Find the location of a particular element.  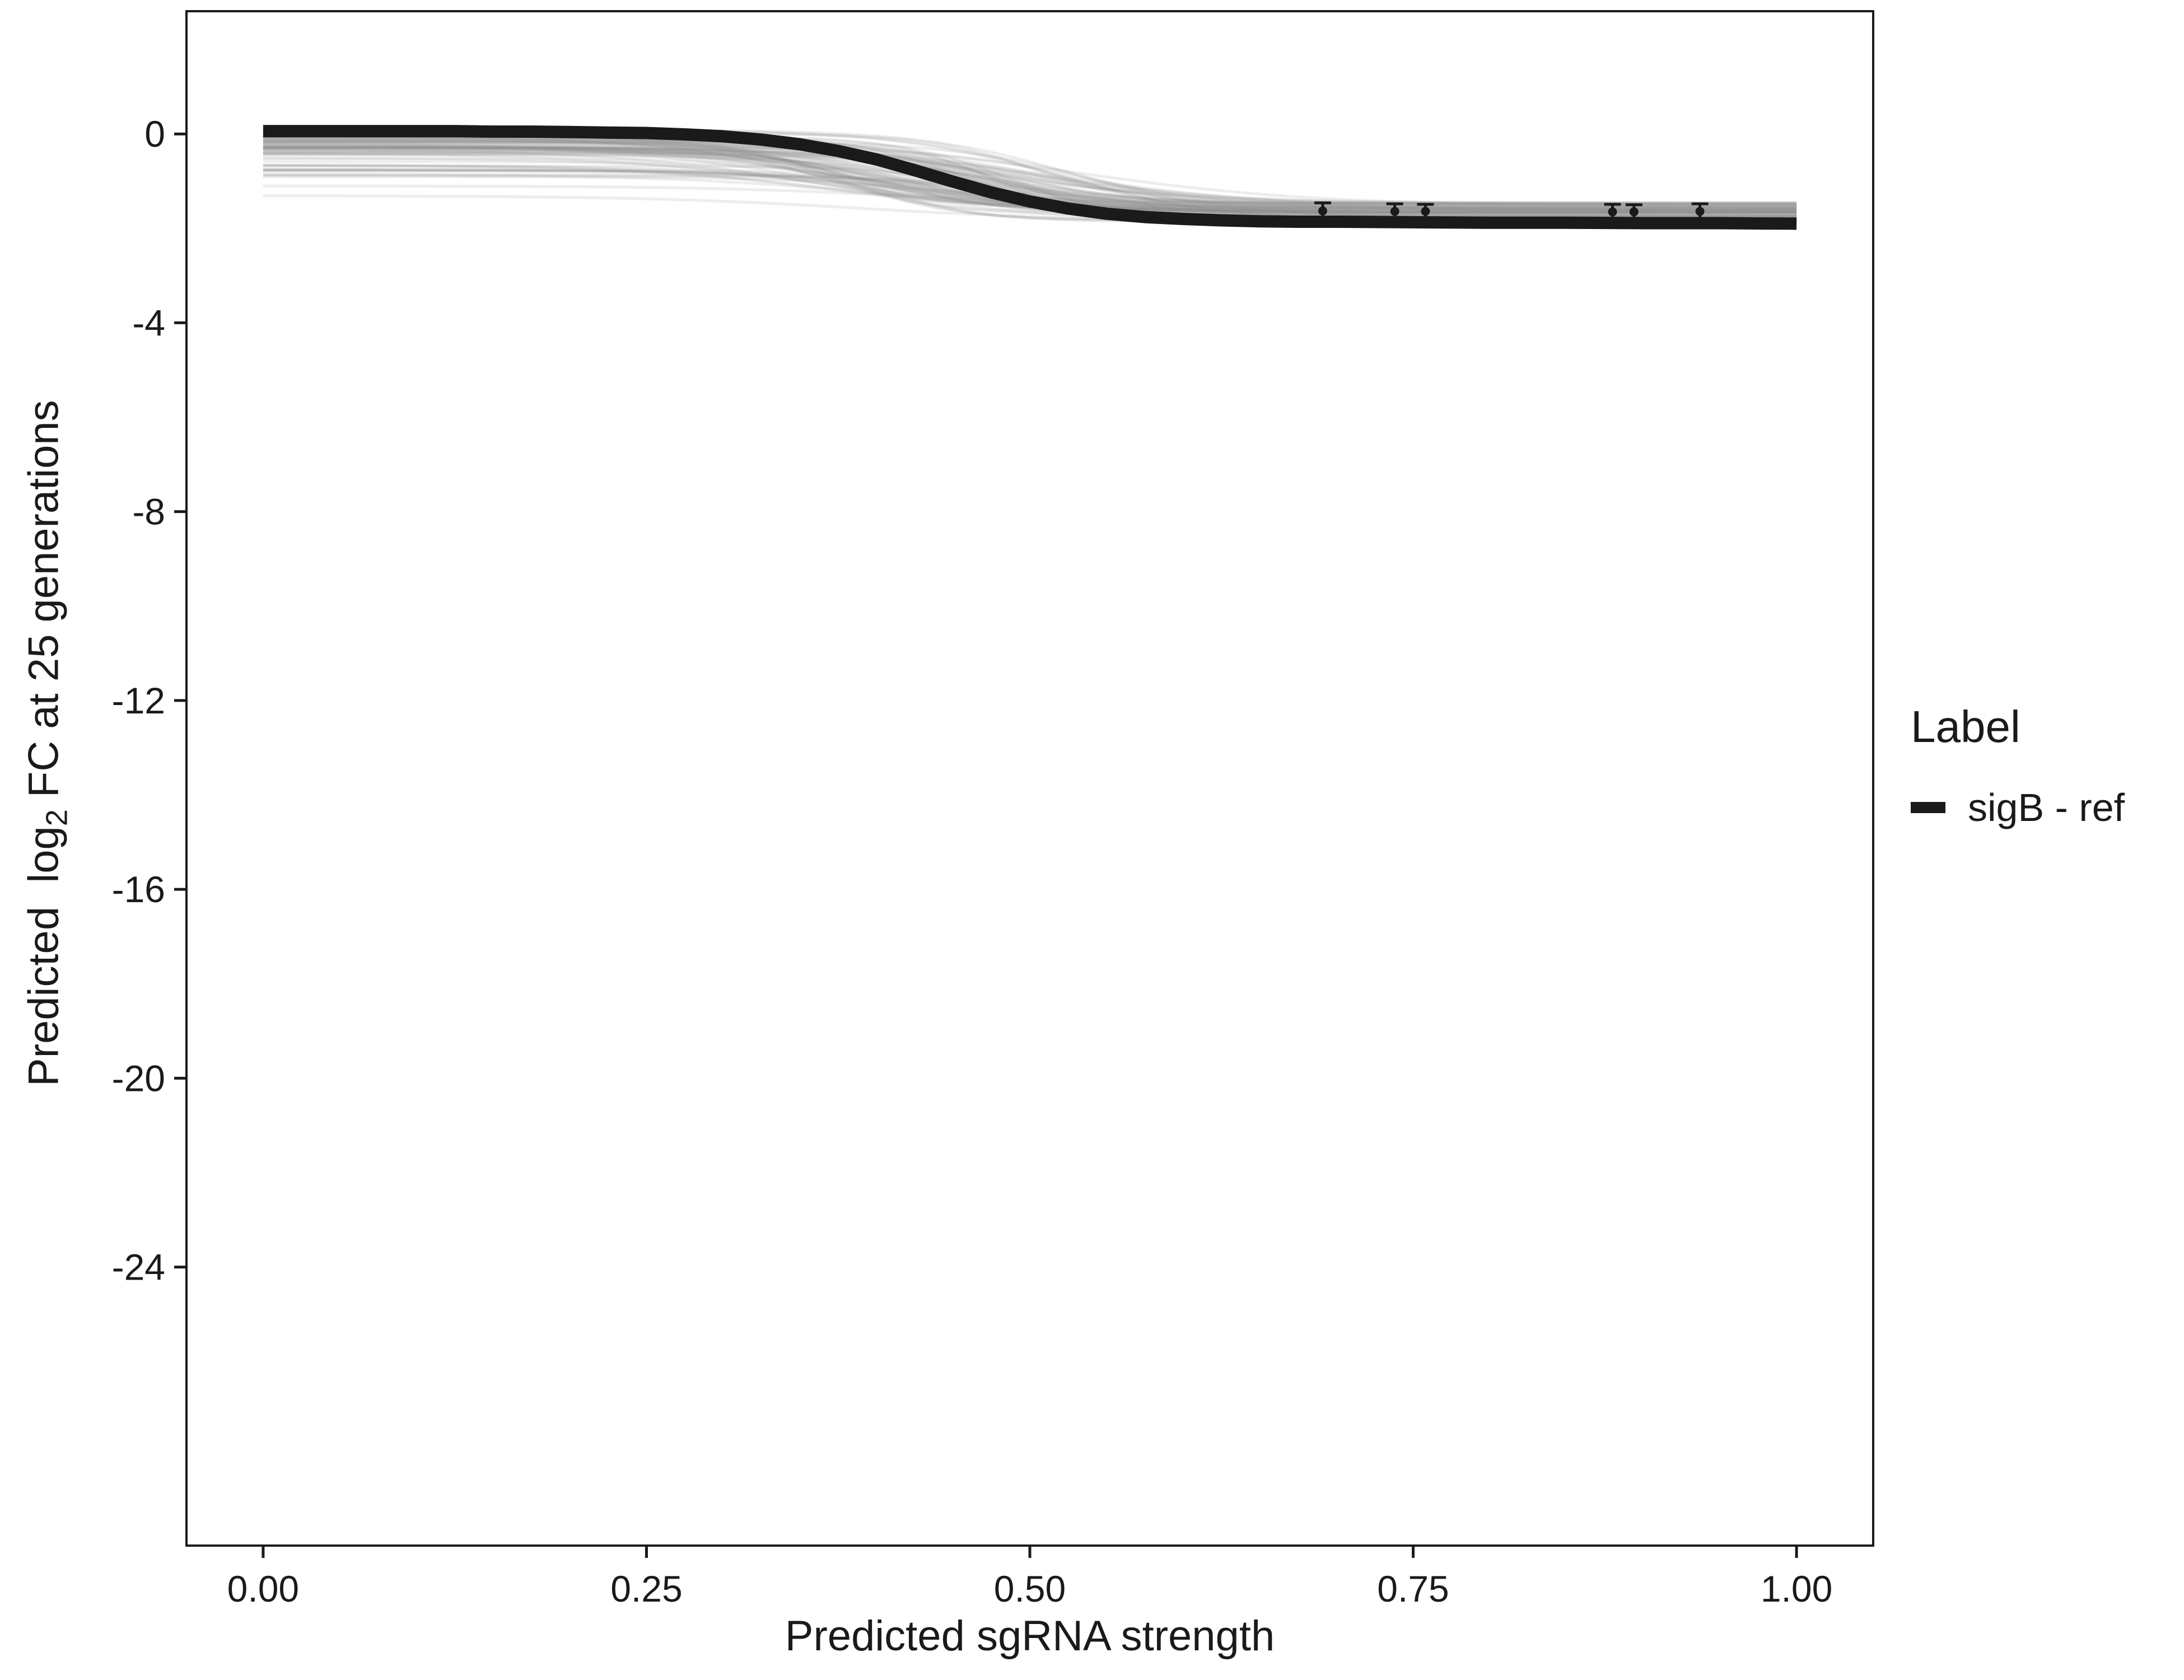

x-axis-title: Predicted sgRNA strength is located at coordinates (1030, 1636).